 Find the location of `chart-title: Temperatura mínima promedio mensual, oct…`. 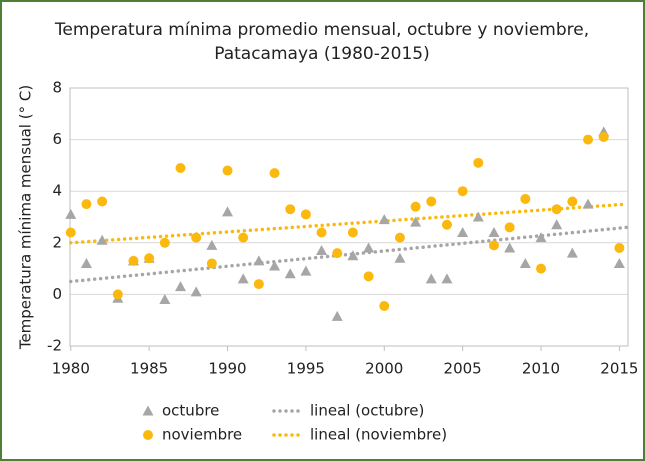

chart-title: Temperatura mínima promedio mensual, oct… is located at coordinates (321, 42).